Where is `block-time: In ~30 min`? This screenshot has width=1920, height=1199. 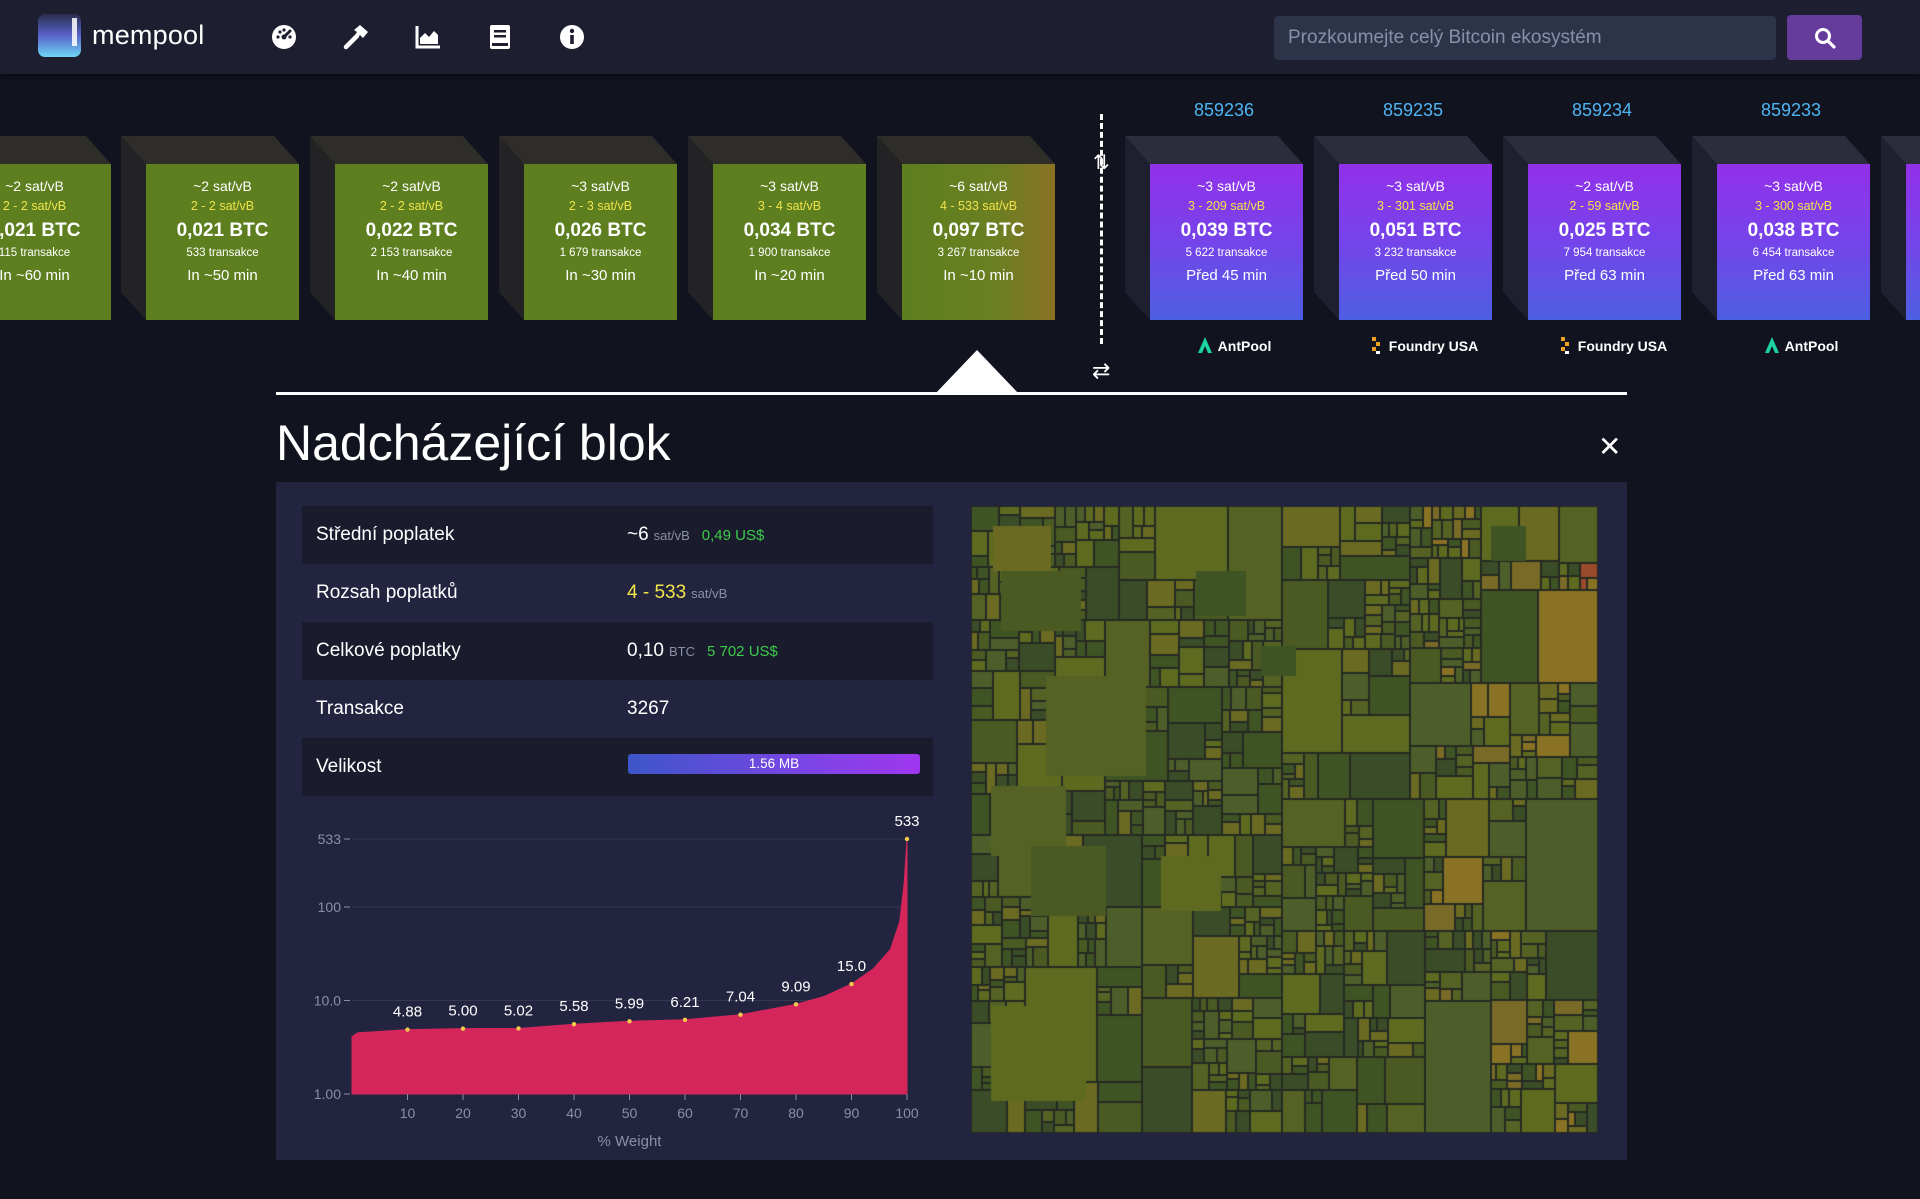
block-time: In ~30 min is located at coordinates (600, 275).